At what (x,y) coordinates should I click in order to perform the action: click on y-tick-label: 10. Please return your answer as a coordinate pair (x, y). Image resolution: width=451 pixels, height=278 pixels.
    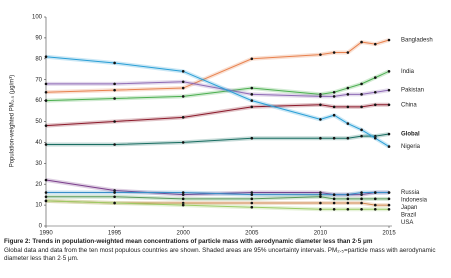
    Looking at the image, I should click on (38, 206).